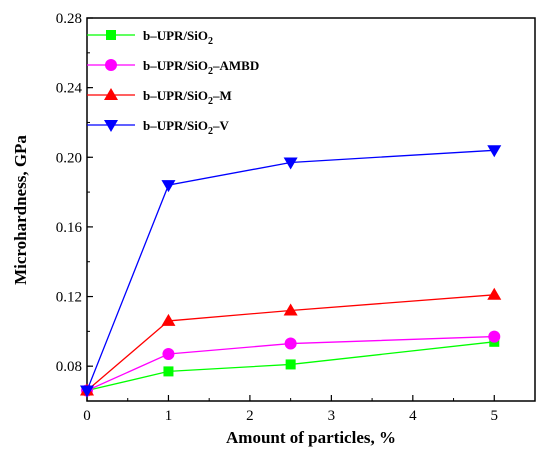  I want to click on y-axis-title: Microhardness, GPa, so click(20, 210).